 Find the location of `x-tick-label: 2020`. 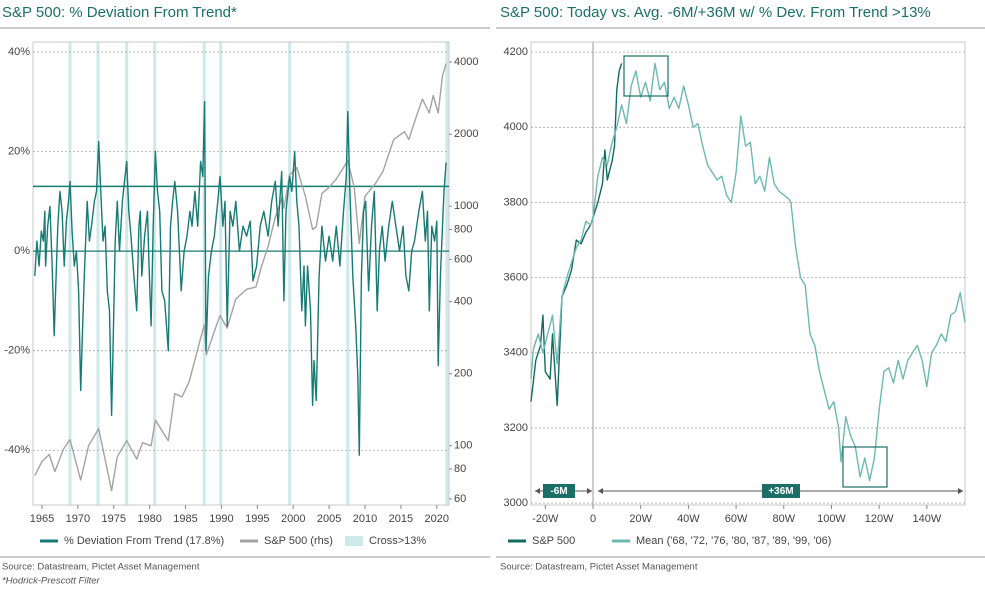

x-tick-label: 2020 is located at coordinates (437, 519).